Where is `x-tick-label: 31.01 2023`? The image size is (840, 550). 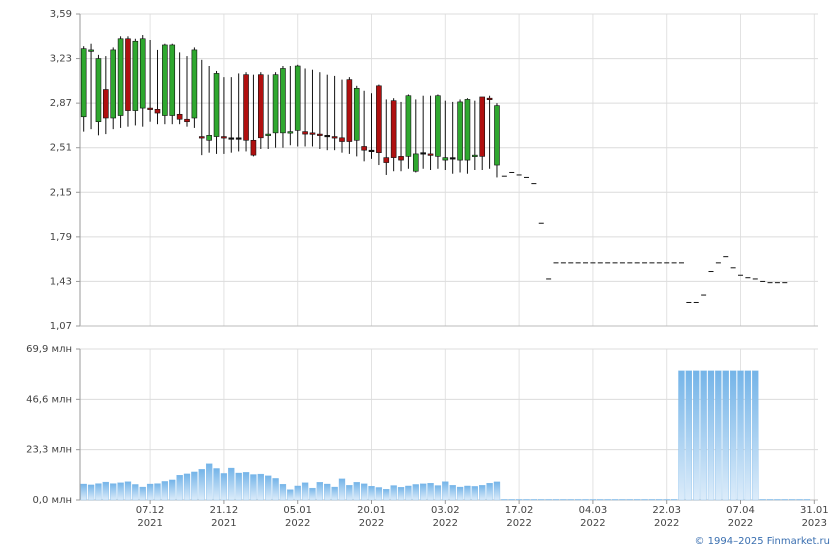 x-tick-label: 31.01 2023 is located at coordinates (814, 517).